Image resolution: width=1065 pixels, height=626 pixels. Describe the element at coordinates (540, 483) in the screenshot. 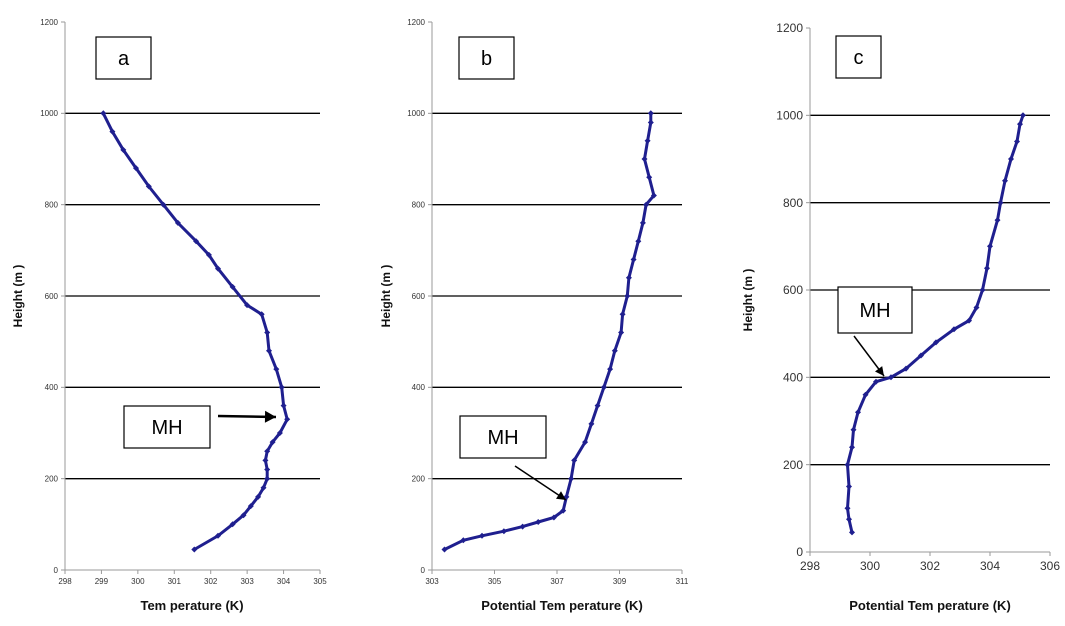

I see `mh-arrow-line` at that location.